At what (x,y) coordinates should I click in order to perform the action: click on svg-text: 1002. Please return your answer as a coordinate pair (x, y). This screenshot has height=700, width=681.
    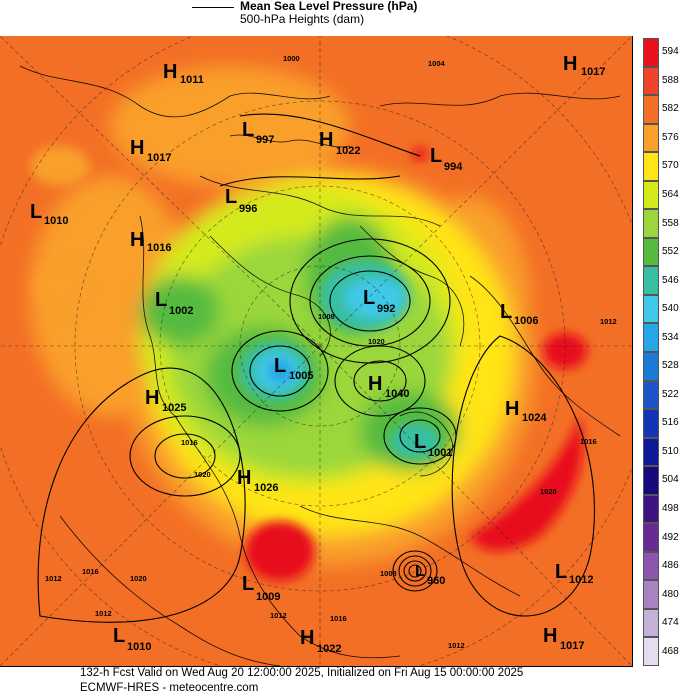
    Looking at the image, I should click on (181, 311).